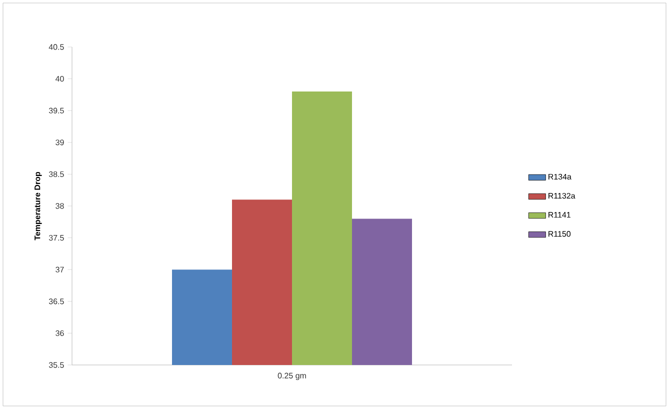 This screenshot has height=409, width=669. What do you see at coordinates (56, 301) in the screenshot?
I see `y-tick-label: 36.5` at bounding box center [56, 301].